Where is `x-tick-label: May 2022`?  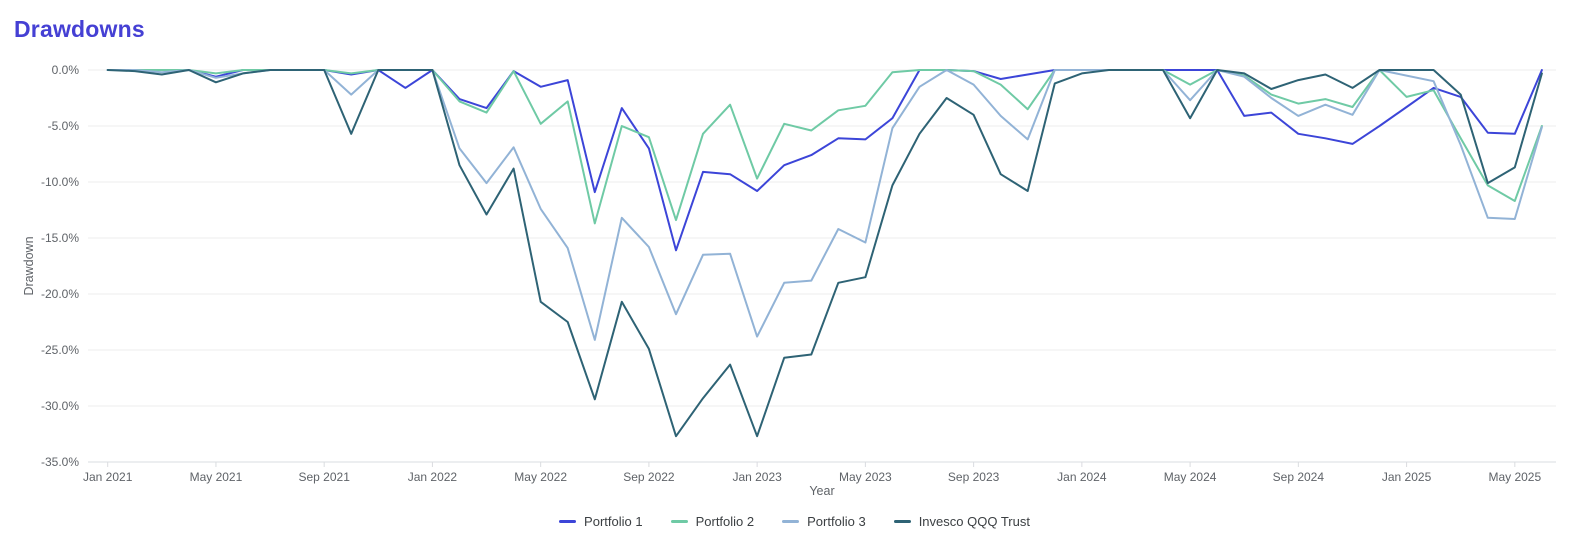
x-tick-label: May 2022 is located at coordinates (540, 477).